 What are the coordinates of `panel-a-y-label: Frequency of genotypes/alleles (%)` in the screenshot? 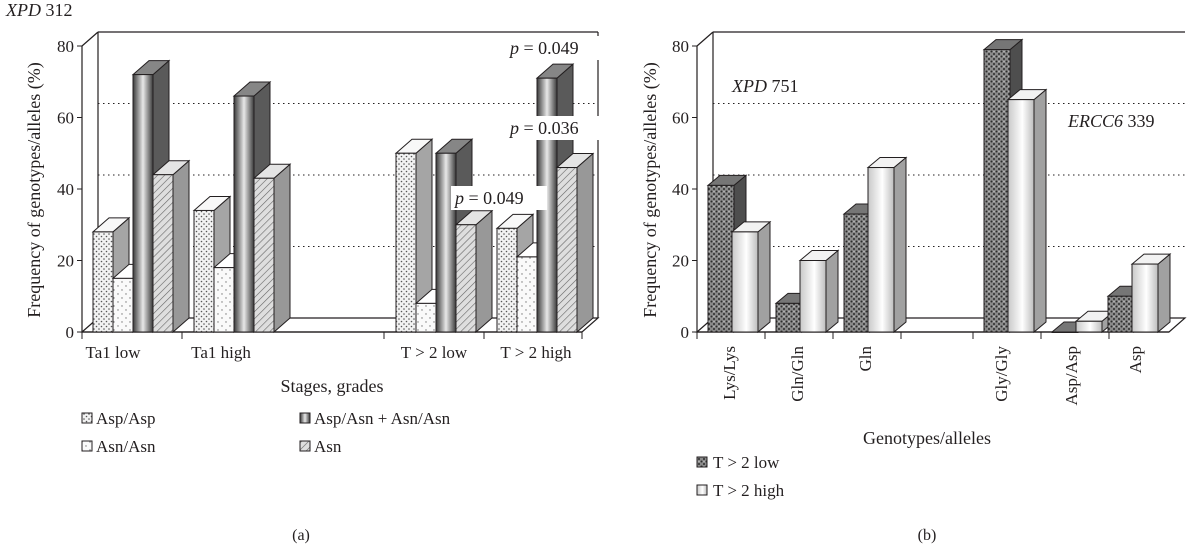 It's located at (34, 189).